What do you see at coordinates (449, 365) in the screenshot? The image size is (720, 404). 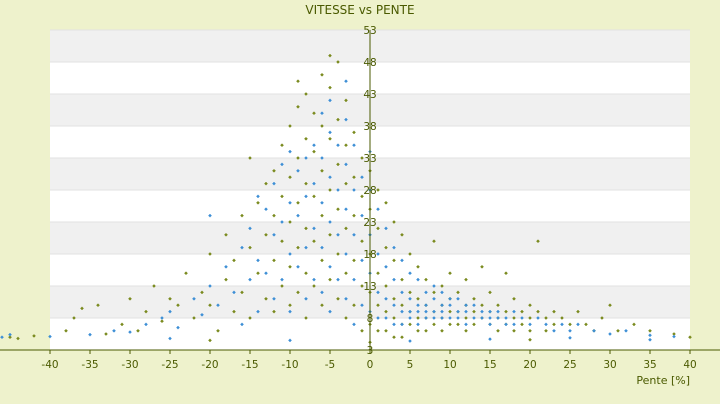 I see `x-tick-label: 10` at bounding box center [449, 365].